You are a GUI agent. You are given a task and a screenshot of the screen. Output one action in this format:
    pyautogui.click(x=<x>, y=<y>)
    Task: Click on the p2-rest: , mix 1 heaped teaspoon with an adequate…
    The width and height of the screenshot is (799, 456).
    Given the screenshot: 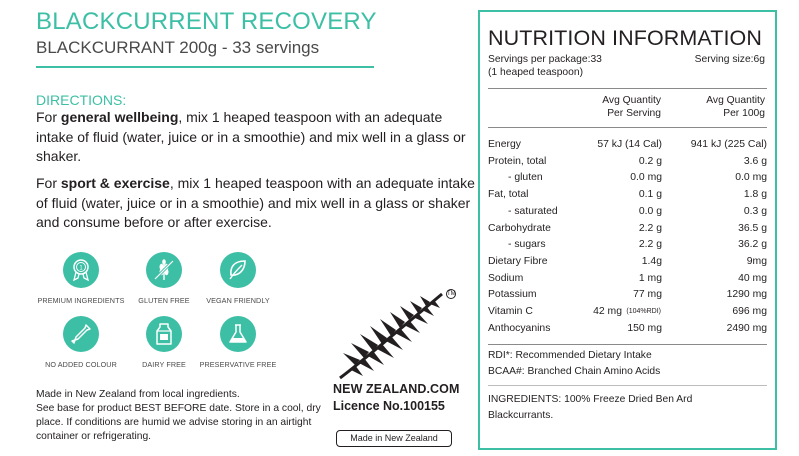 What is the action you would take?
    pyautogui.click(x=255, y=202)
    